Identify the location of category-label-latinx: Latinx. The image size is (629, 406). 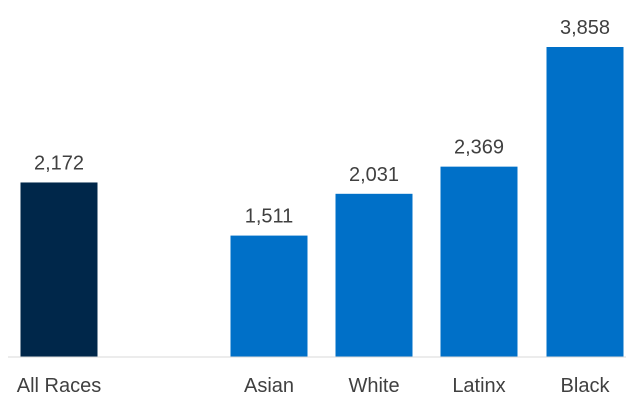
(478, 386).